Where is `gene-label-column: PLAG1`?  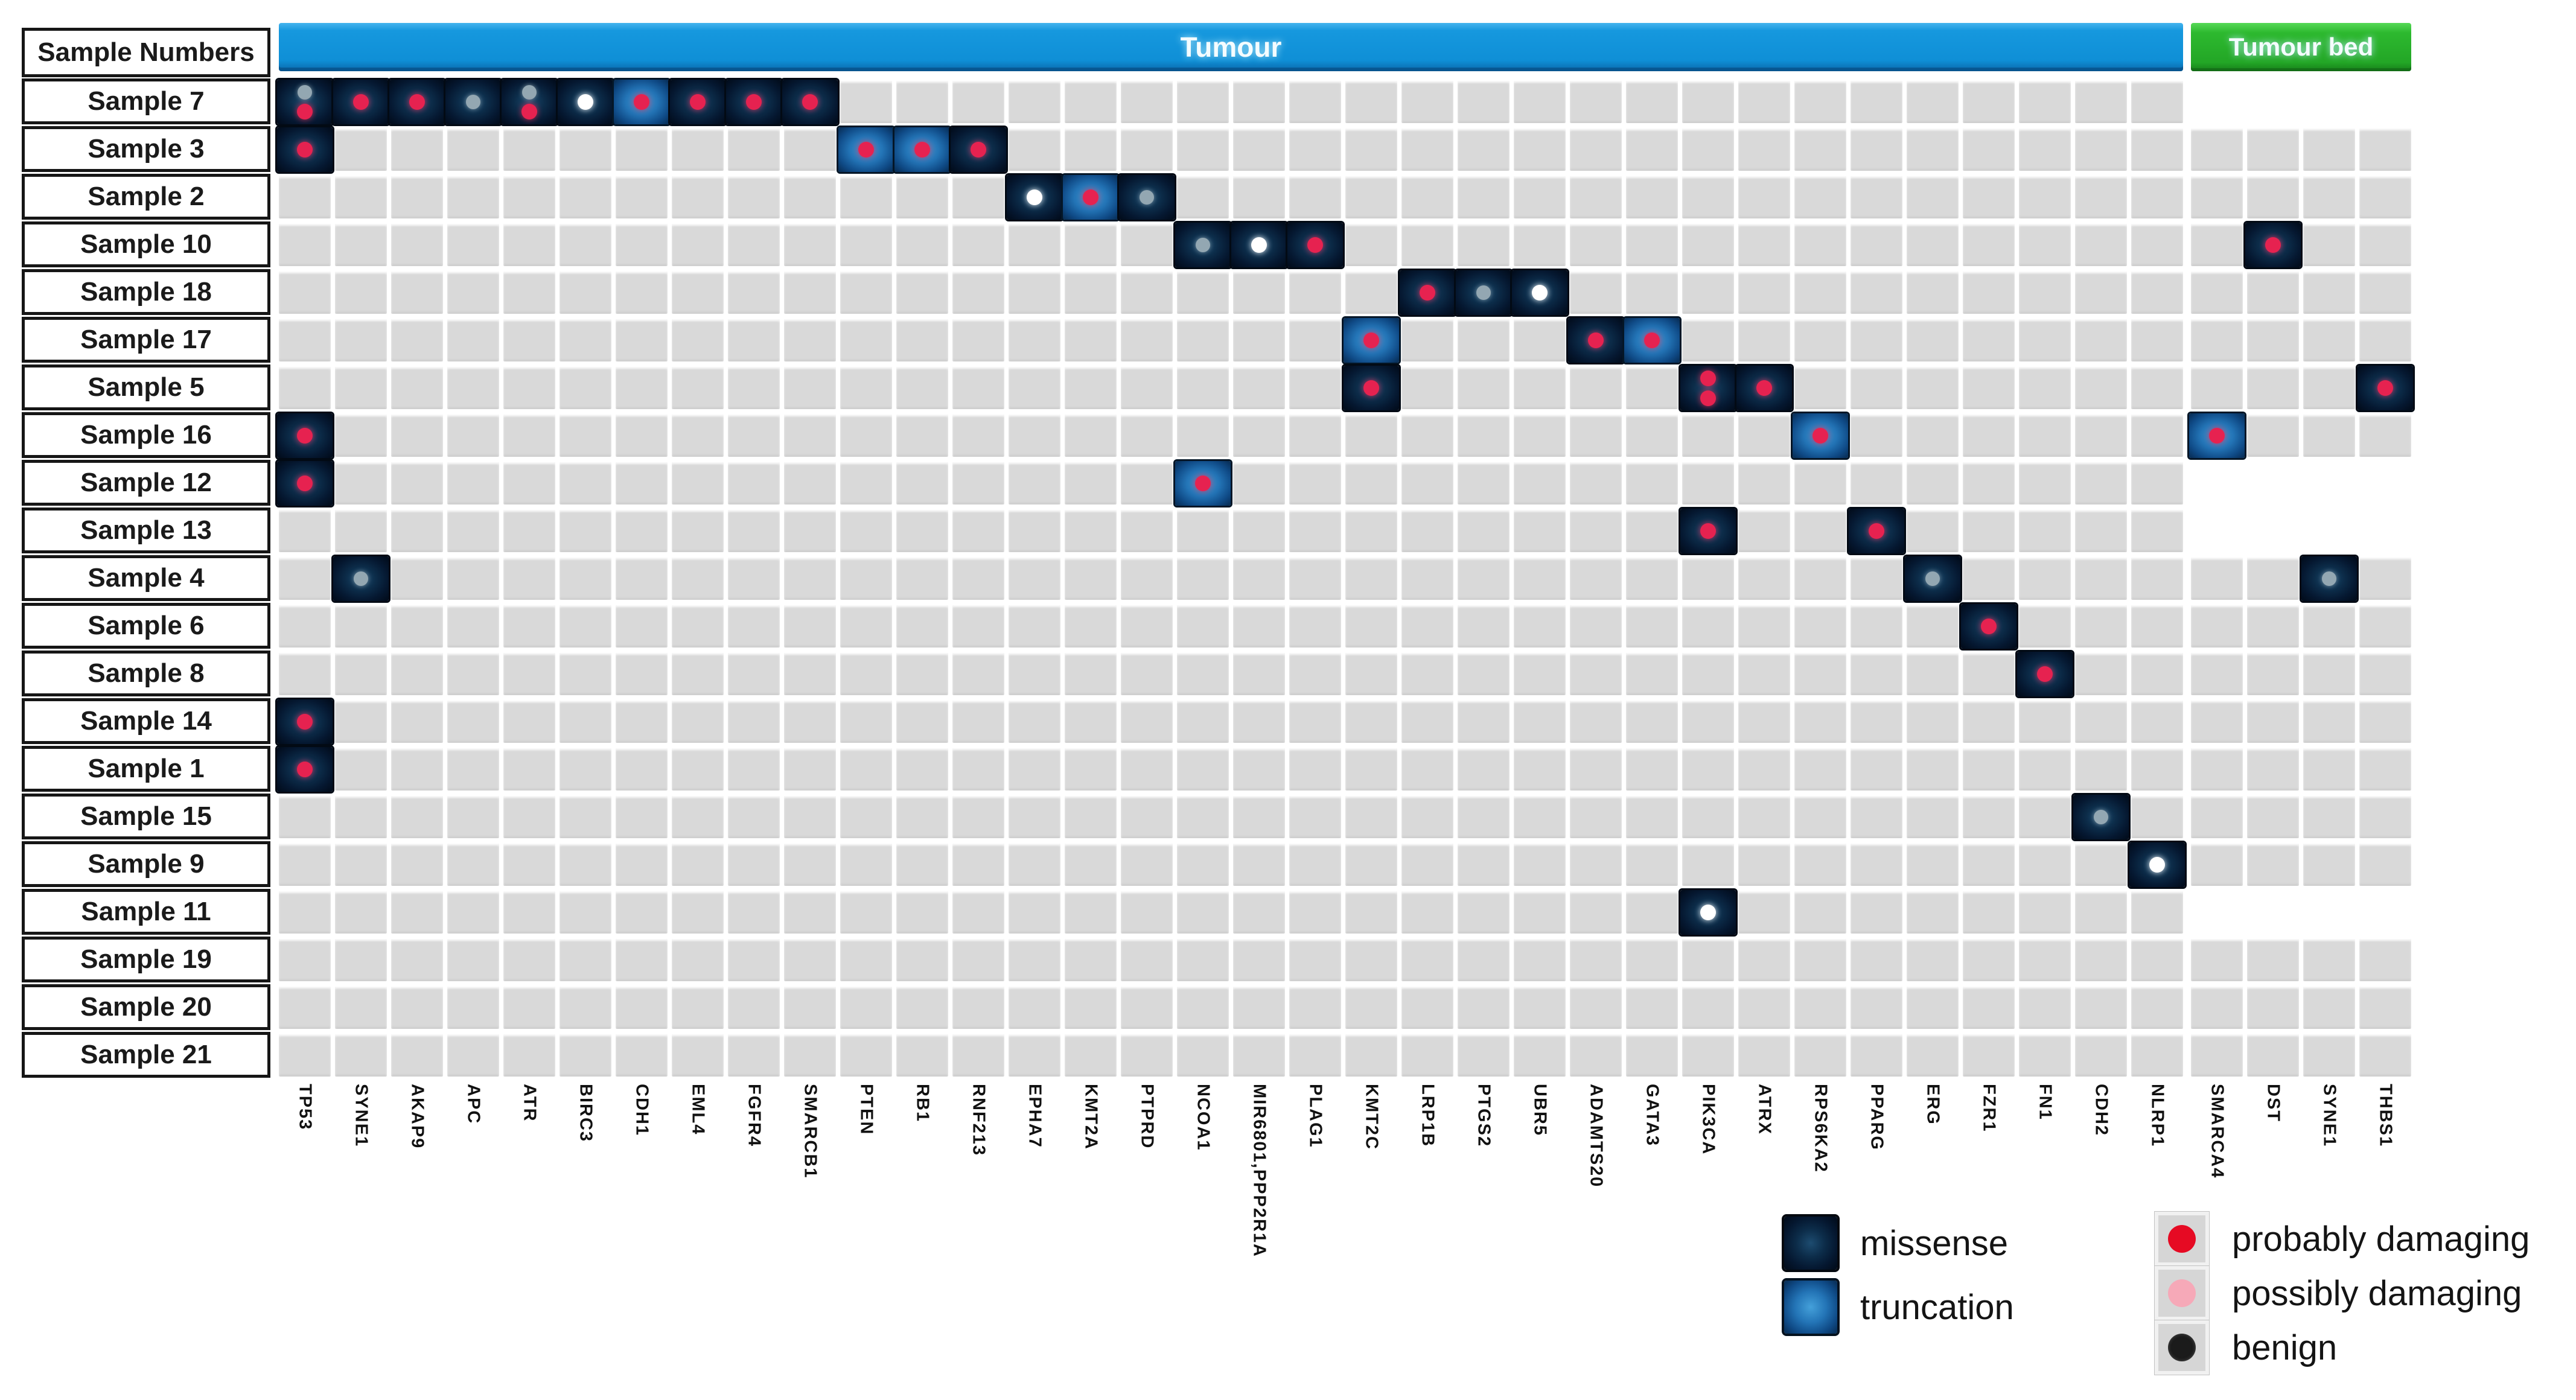 gene-label-column: PLAG1 is located at coordinates (1315, 1116).